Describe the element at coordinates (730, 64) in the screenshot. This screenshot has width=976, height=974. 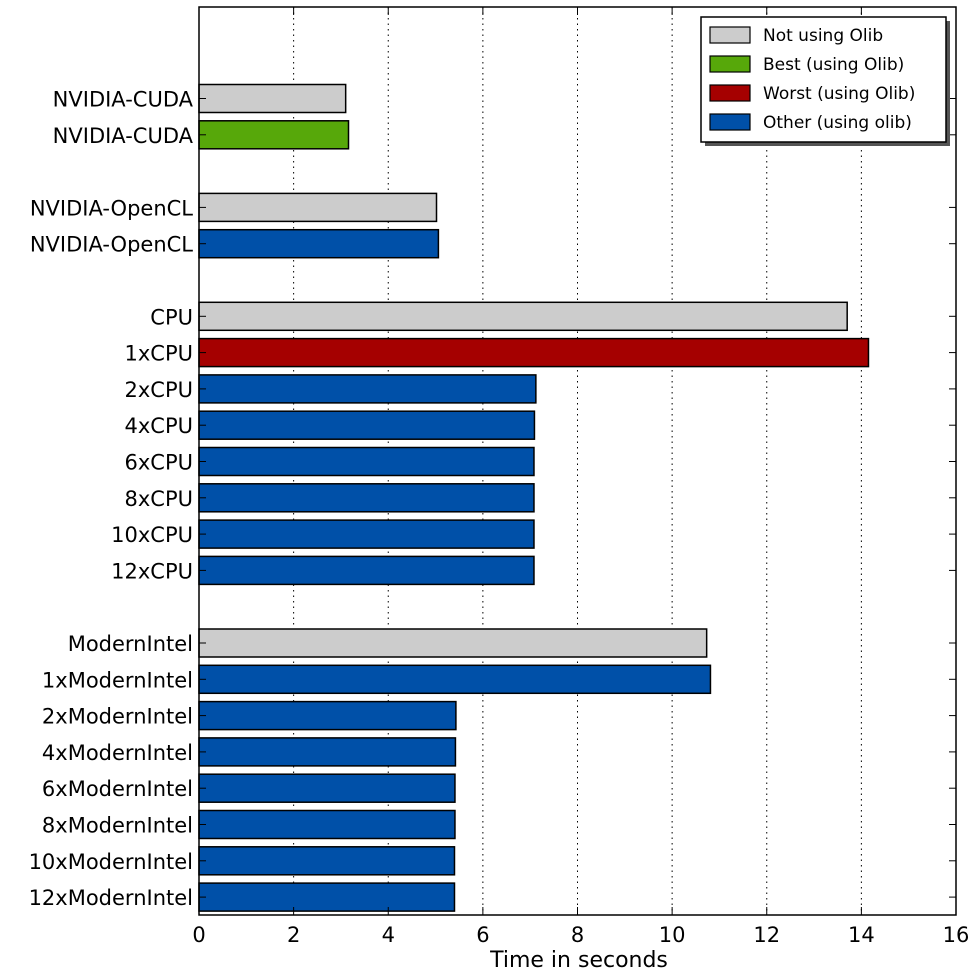
I see `legend-swatch-best` at that location.